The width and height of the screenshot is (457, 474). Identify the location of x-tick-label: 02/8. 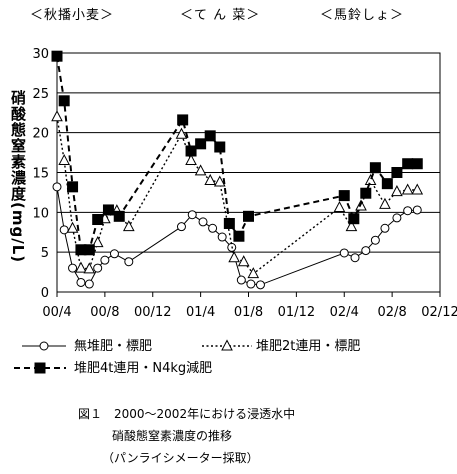
(392, 312).